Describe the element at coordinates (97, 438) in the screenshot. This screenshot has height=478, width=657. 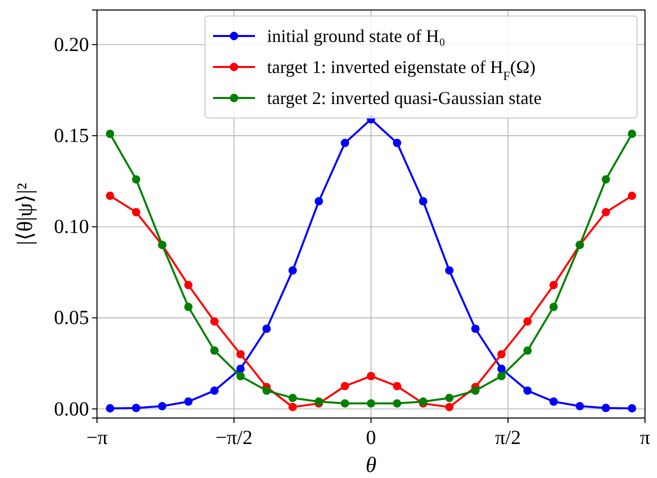
I see `x-tick-label: −π` at that location.